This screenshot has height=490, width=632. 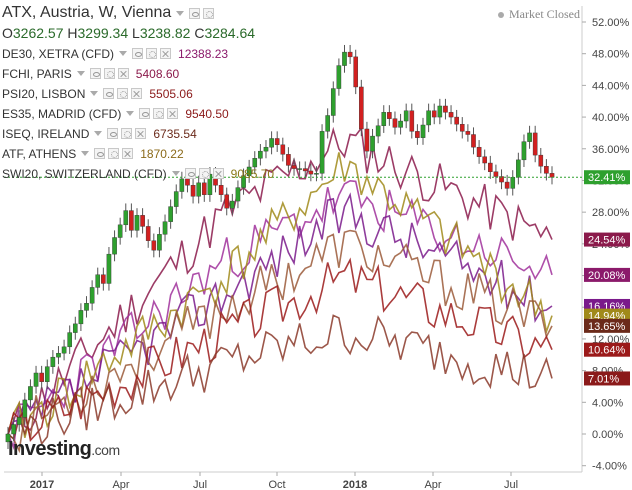 What do you see at coordinates (501, 14) in the screenshot?
I see `status-dot-icon` at bounding box center [501, 14].